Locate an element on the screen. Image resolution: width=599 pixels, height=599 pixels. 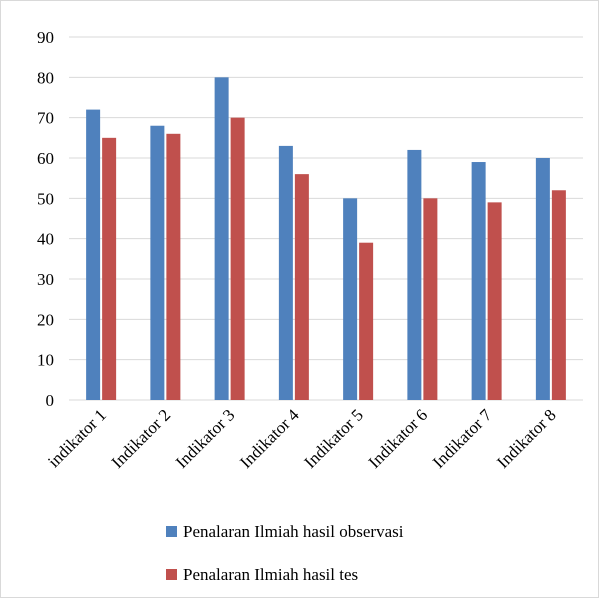
y-tick-label: 40 is located at coordinates (45, 239).